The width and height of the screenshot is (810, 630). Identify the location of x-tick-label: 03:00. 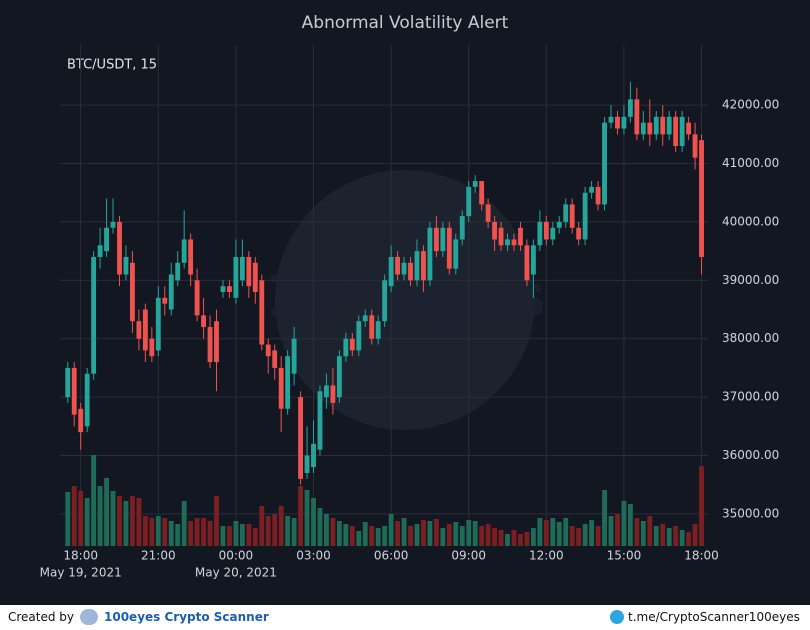
(313, 556).